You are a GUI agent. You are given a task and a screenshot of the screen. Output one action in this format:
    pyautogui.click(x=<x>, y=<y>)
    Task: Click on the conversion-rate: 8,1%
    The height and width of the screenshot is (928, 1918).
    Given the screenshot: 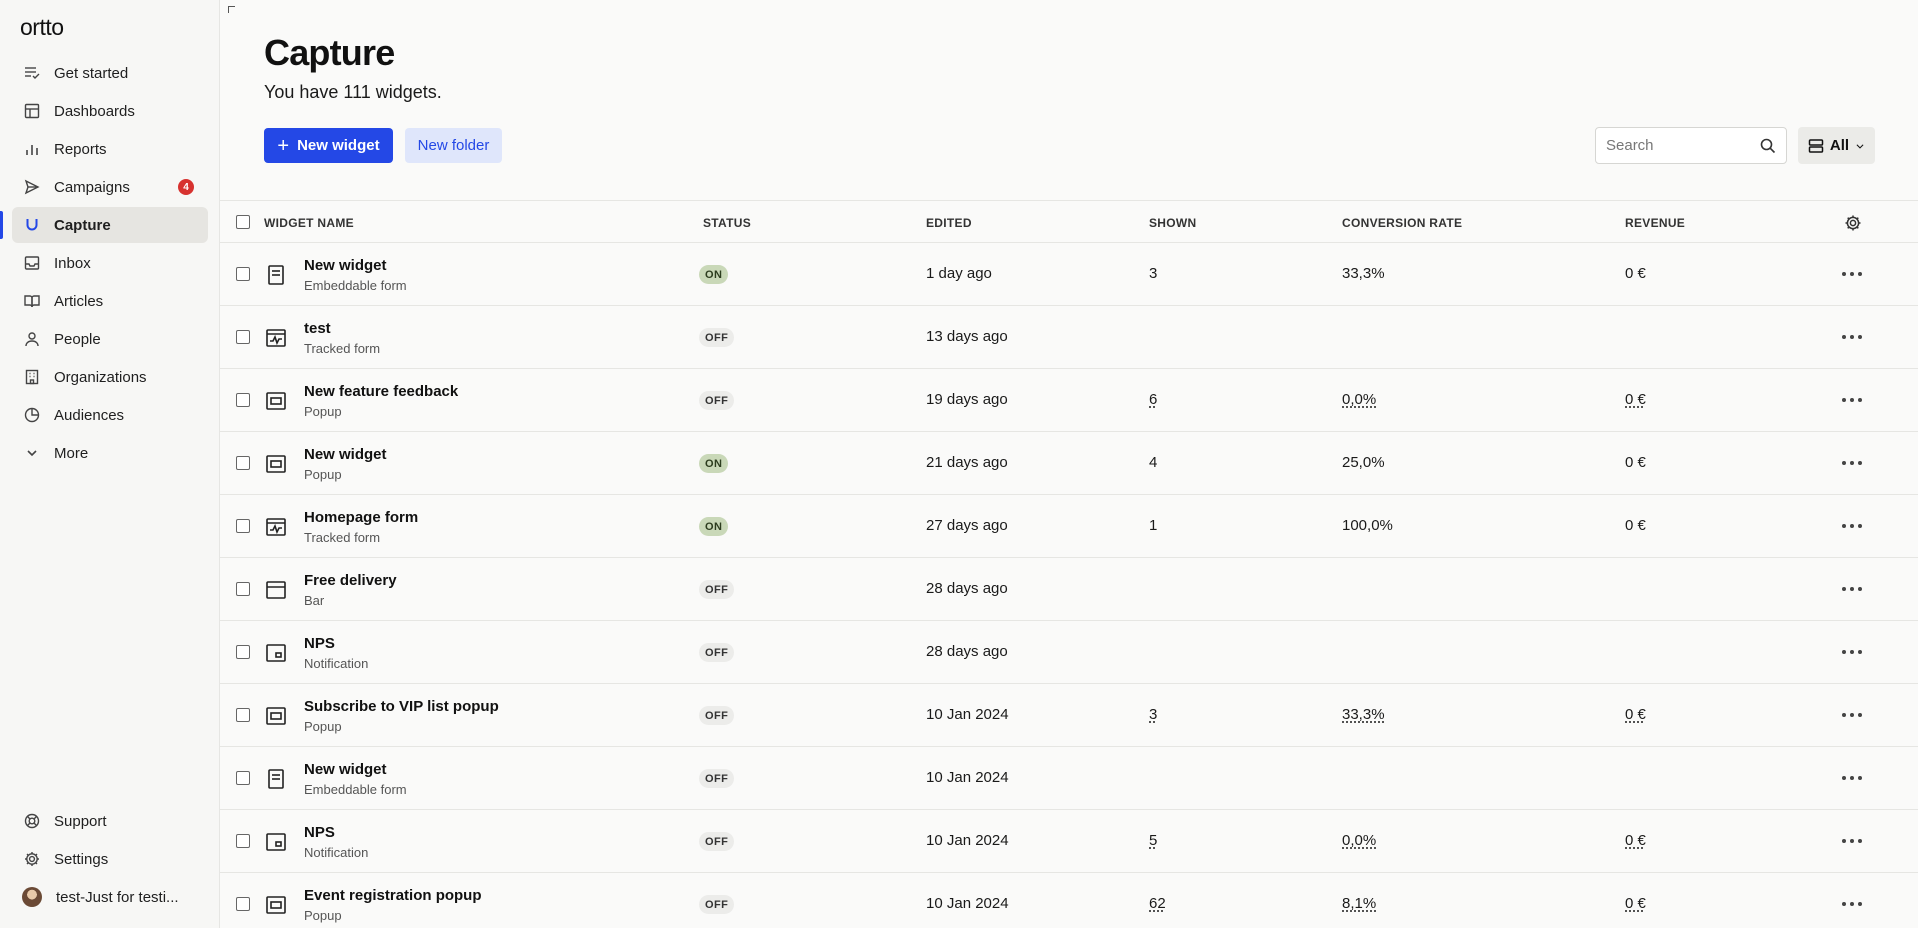 What is the action you would take?
    pyautogui.click(x=1359, y=903)
    